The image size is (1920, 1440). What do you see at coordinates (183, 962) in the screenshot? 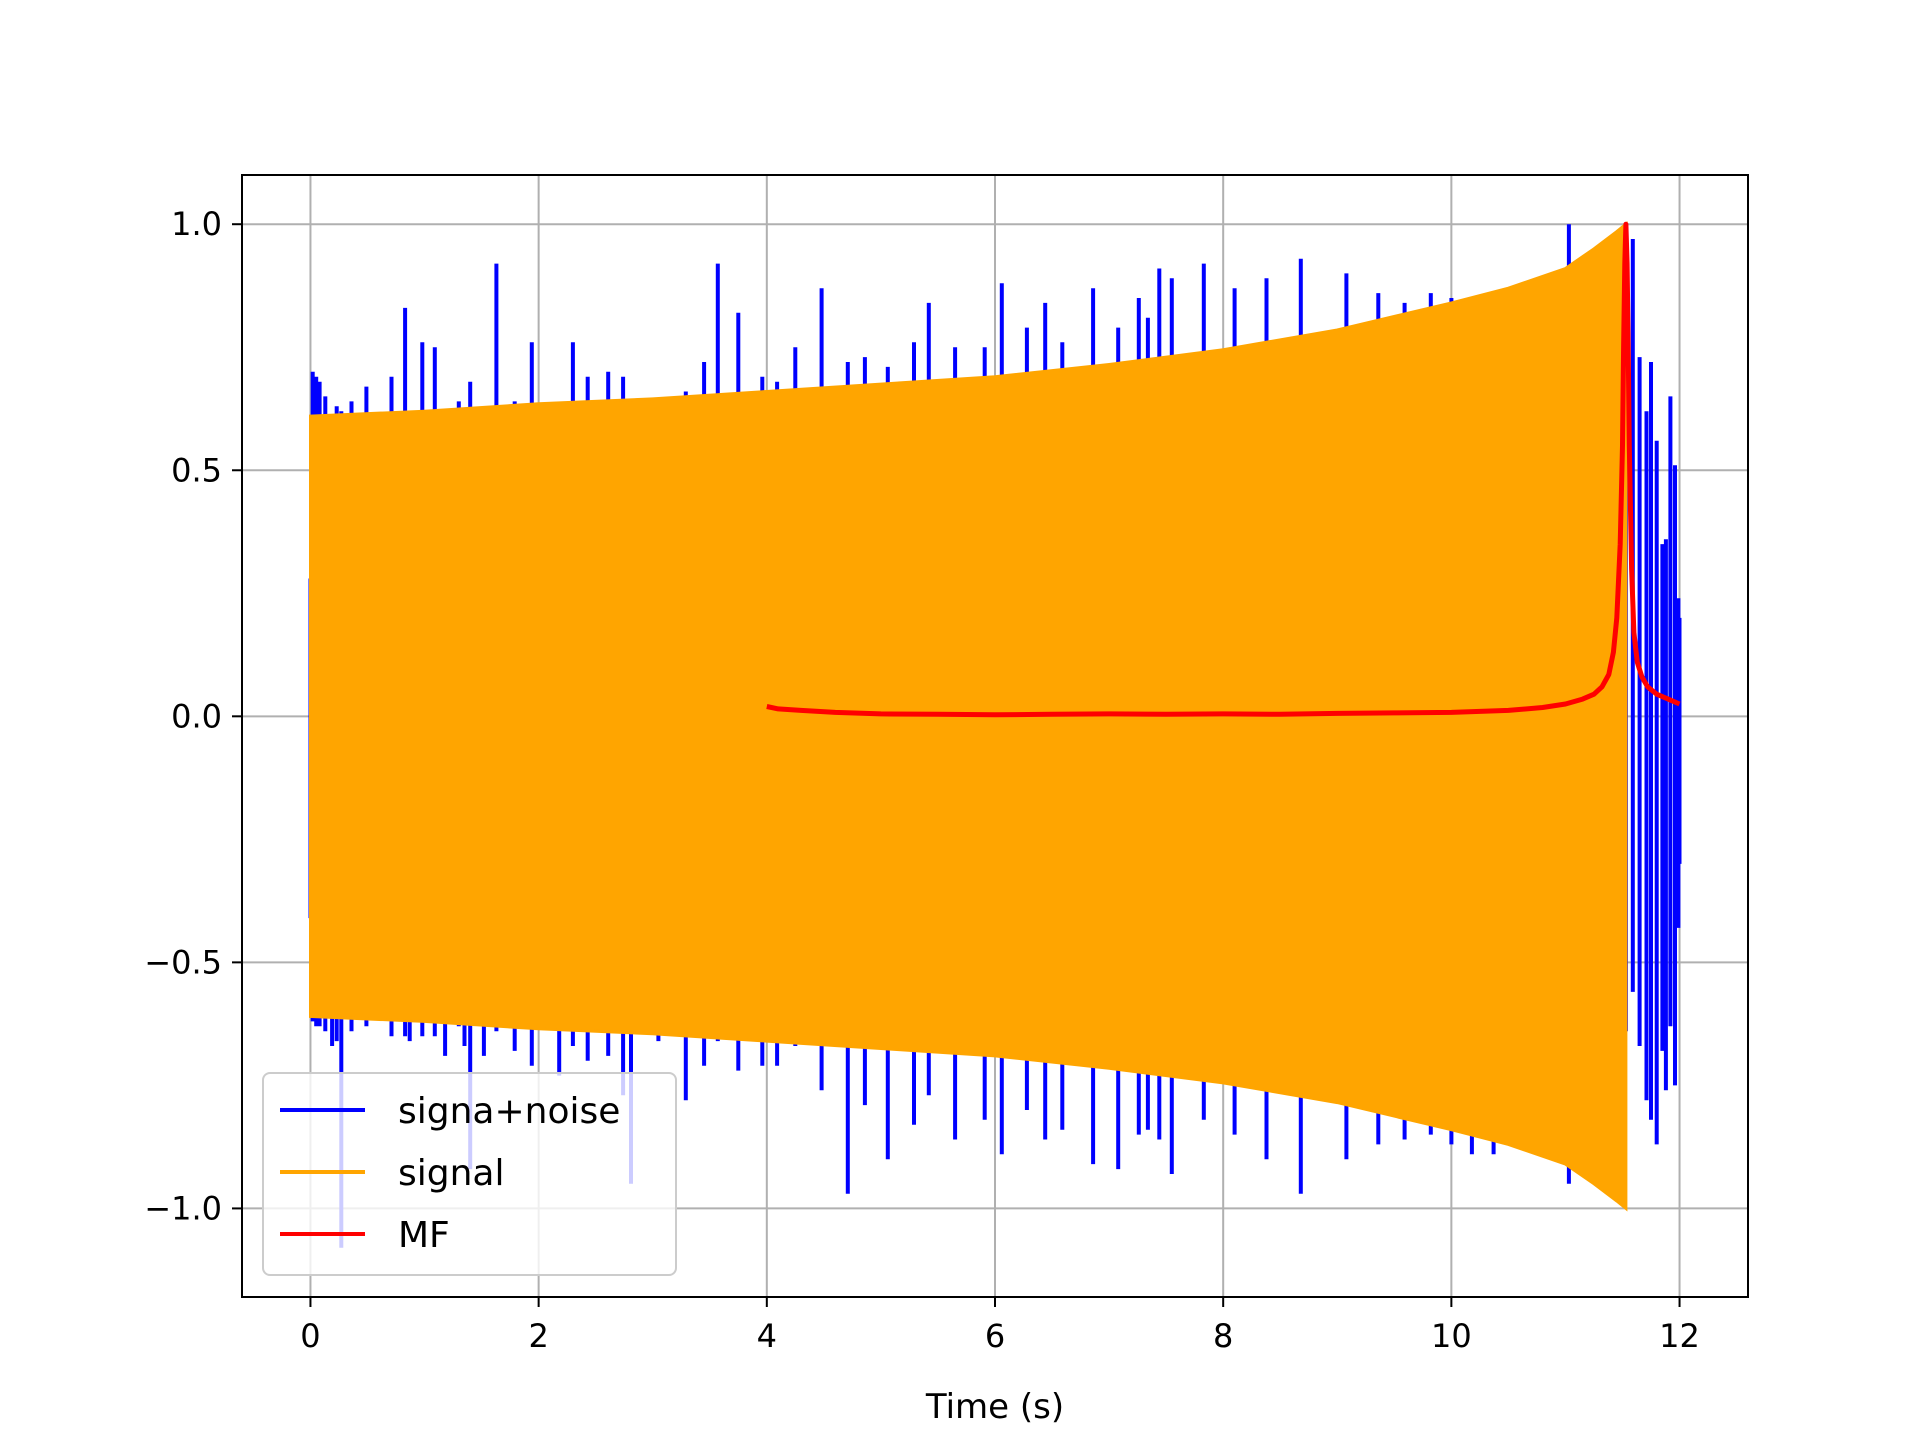
I see `y-tick-label: −0.5` at bounding box center [183, 962].